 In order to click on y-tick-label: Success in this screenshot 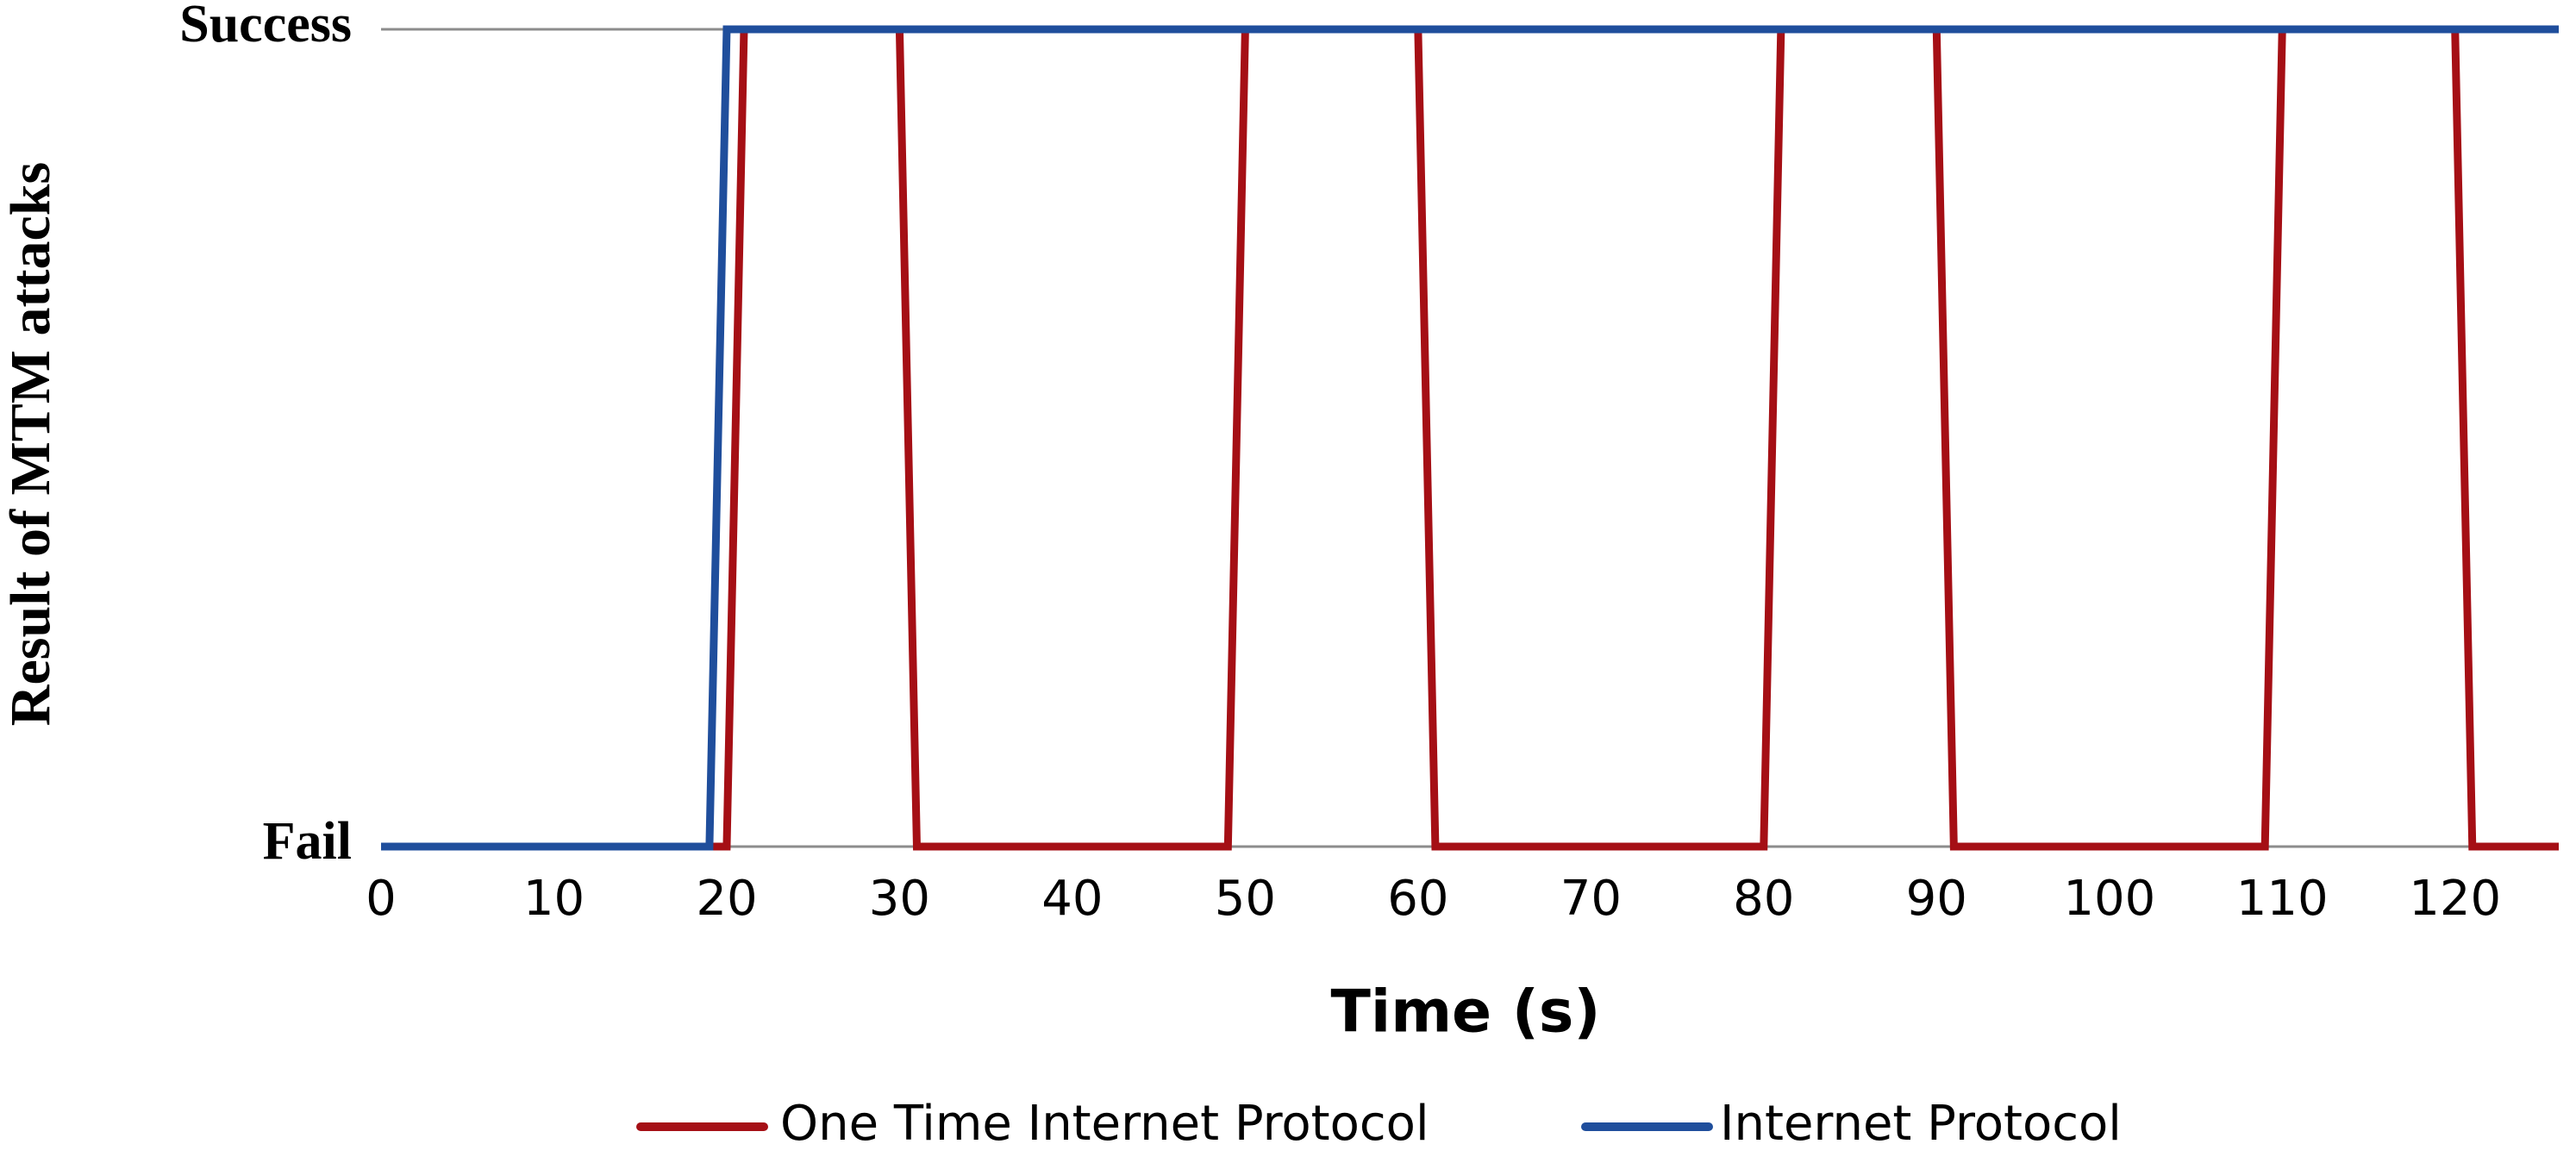, I will do `click(265, 27)`.